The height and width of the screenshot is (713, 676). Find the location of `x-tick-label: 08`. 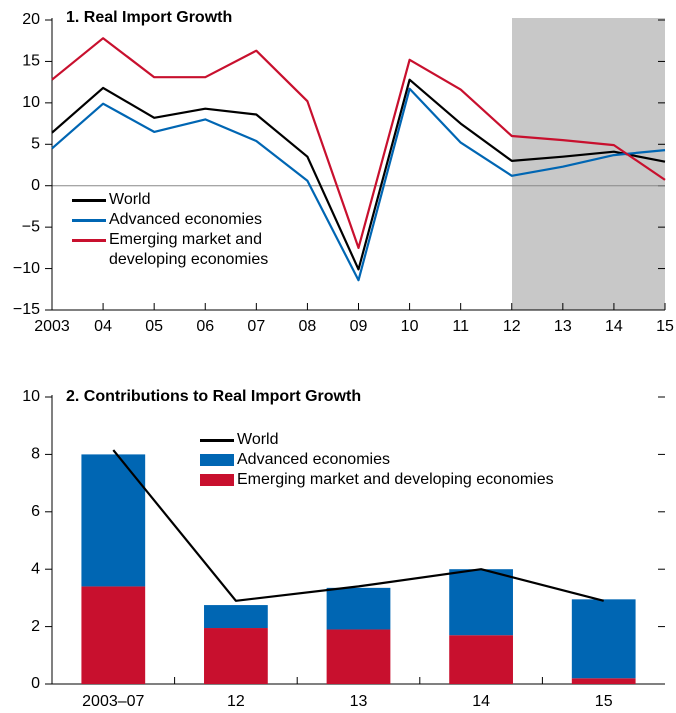

x-tick-label: 08 is located at coordinates (308, 326).